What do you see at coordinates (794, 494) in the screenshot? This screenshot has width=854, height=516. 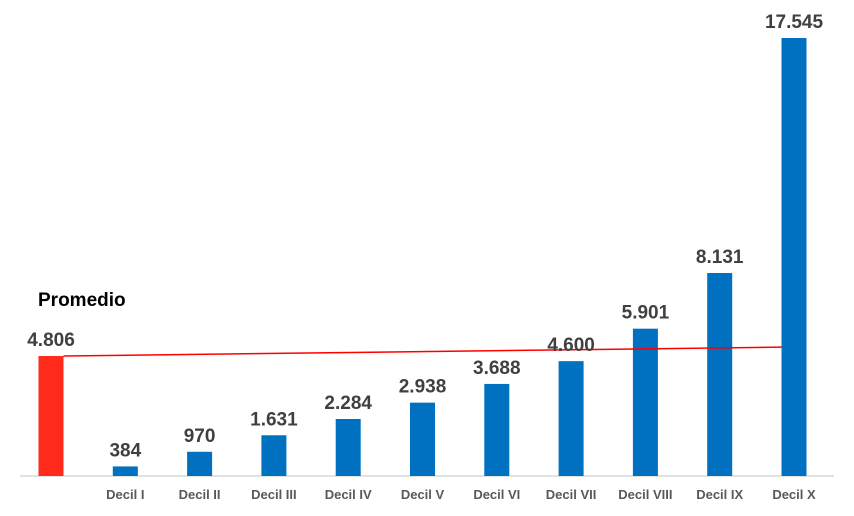 I see `x-tick-label: Decil X` at bounding box center [794, 494].